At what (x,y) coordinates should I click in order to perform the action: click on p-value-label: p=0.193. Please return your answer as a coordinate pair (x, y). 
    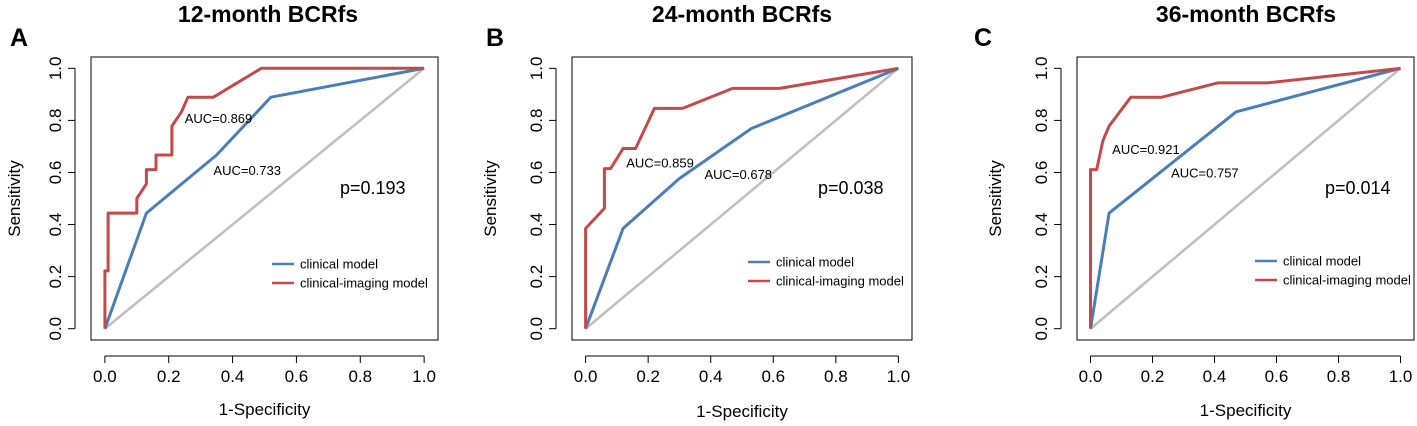
    Looking at the image, I should click on (373, 188).